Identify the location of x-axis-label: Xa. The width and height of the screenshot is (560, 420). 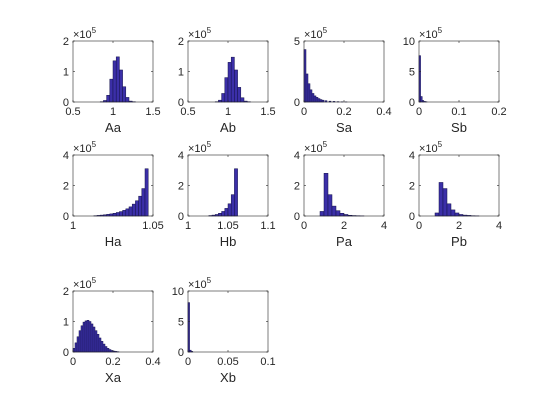
(113, 377).